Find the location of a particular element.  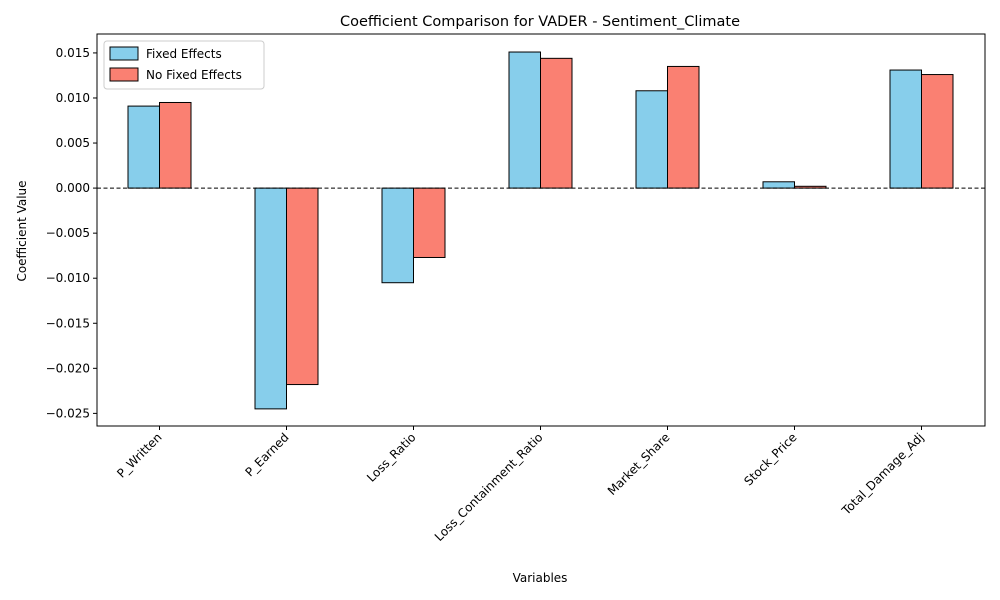

y-tick-label: 0.000 is located at coordinates (73, 188).